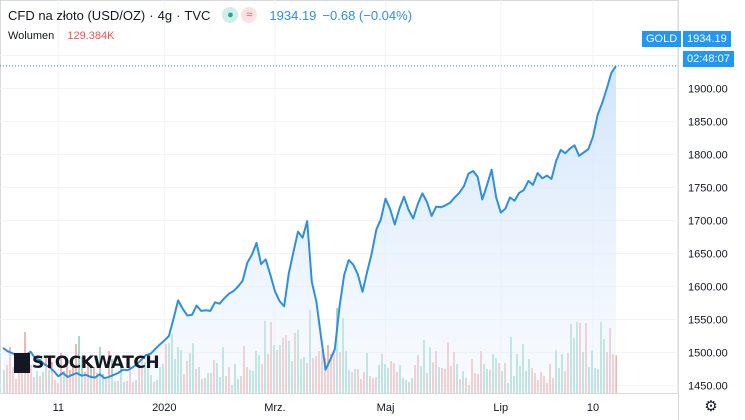 This screenshot has height=420, width=745. I want to click on volume-label: Wolumen, so click(31, 36).